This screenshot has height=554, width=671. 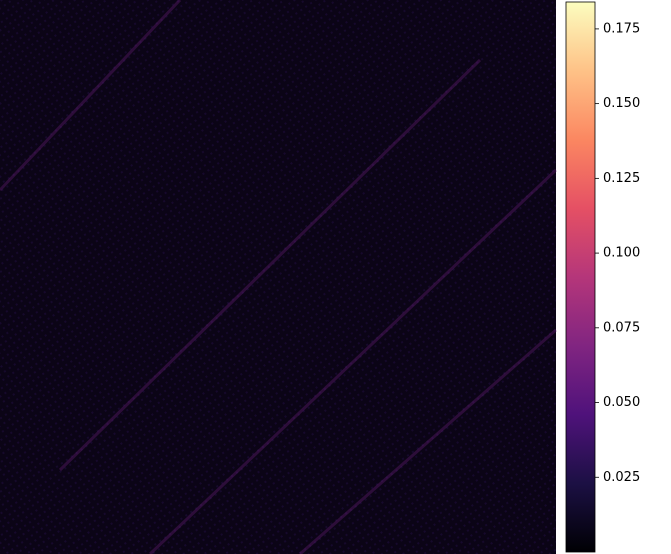 What do you see at coordinates (621, 327) in the screenshot?
I see `colorbar-tick-label: 0.075` at bounding box center [621, 327].